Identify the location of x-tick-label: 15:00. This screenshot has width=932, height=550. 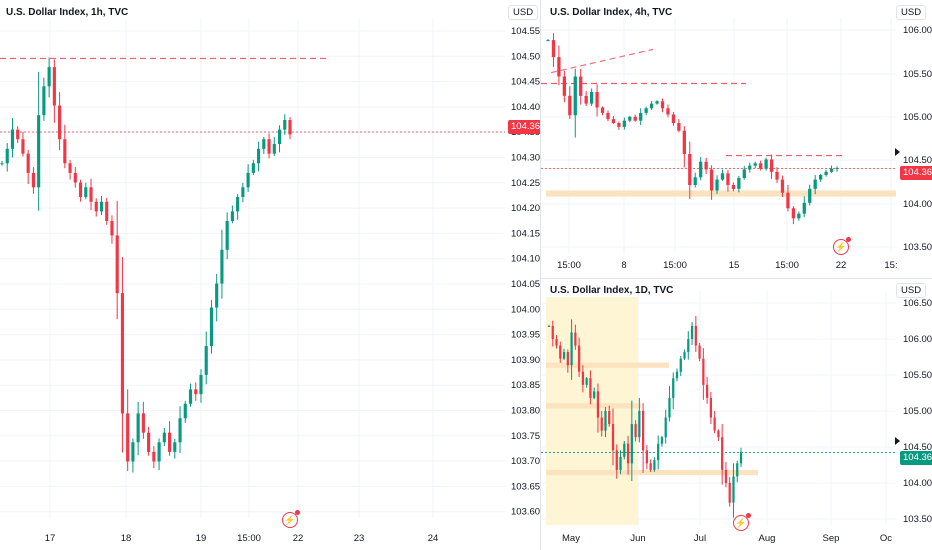
(787, 265).